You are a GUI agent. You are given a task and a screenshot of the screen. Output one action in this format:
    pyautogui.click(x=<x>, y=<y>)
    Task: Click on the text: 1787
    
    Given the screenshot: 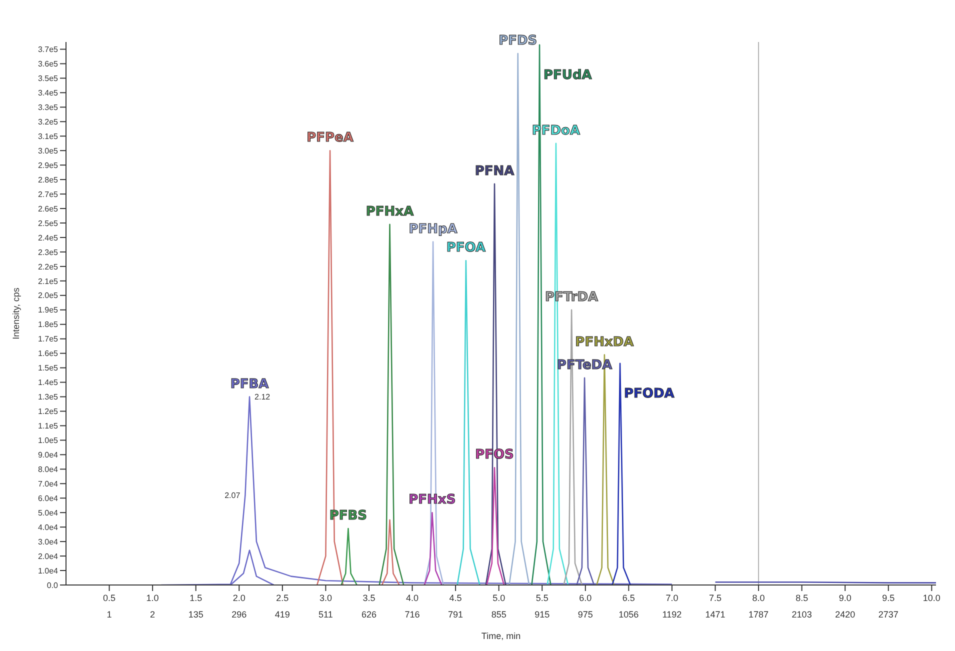 What is the action you would take?
    pyautogui.click(x=758, y=614)
    